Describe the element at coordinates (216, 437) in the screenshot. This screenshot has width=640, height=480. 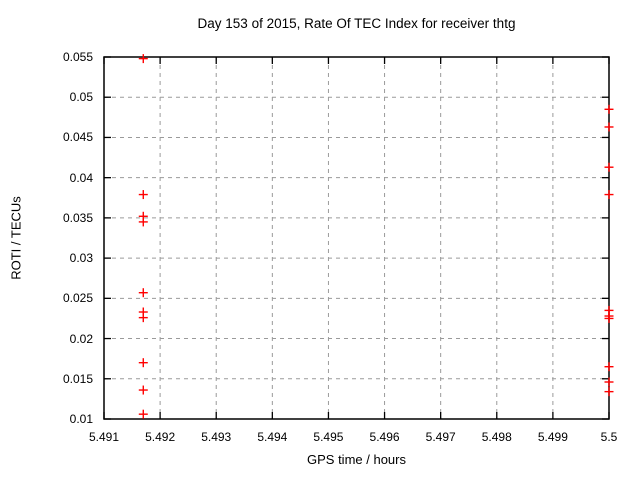
I see `x-tick-label: 5.493` at that location.